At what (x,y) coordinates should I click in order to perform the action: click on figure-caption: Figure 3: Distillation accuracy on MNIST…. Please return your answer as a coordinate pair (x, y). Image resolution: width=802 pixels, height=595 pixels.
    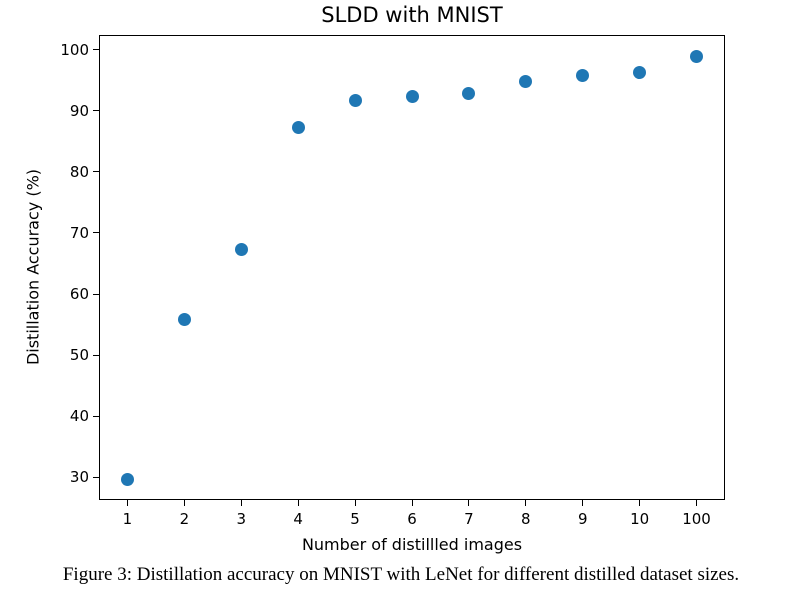
    Looking at the image, I should click on (401, 574).